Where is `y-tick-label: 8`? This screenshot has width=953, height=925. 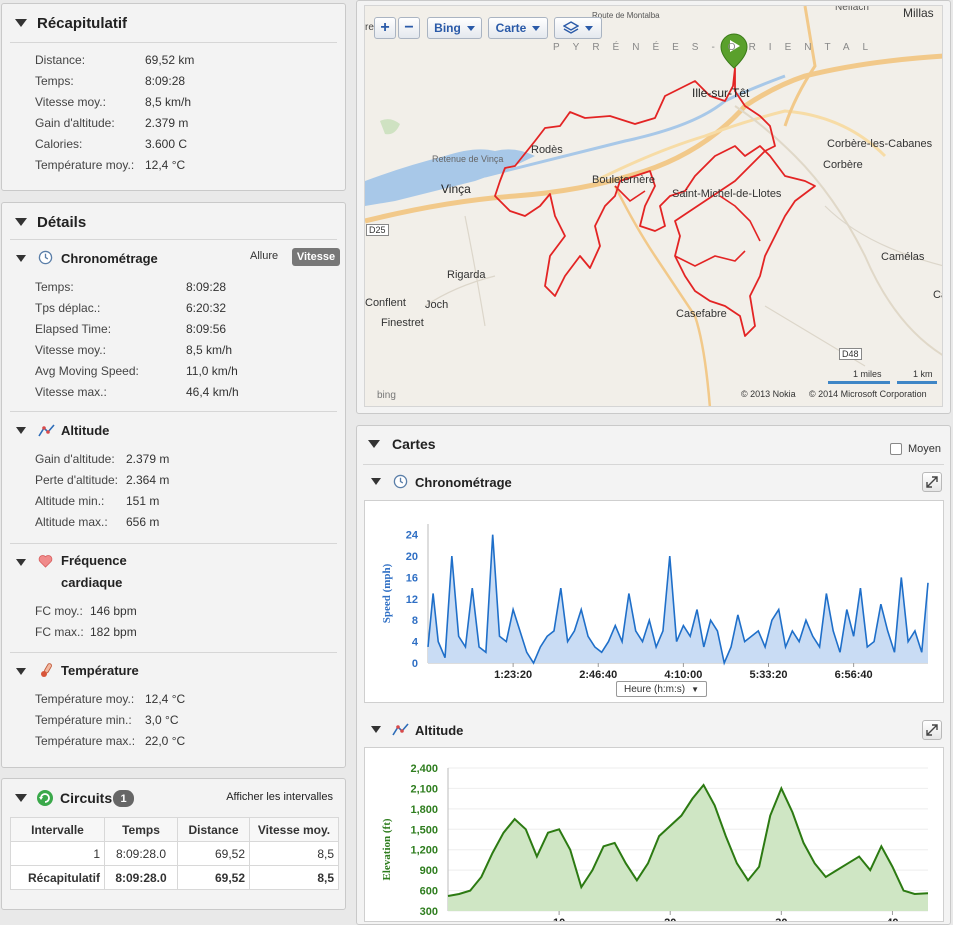 y-tick-label: 8 is located at coordinates (415, 621).